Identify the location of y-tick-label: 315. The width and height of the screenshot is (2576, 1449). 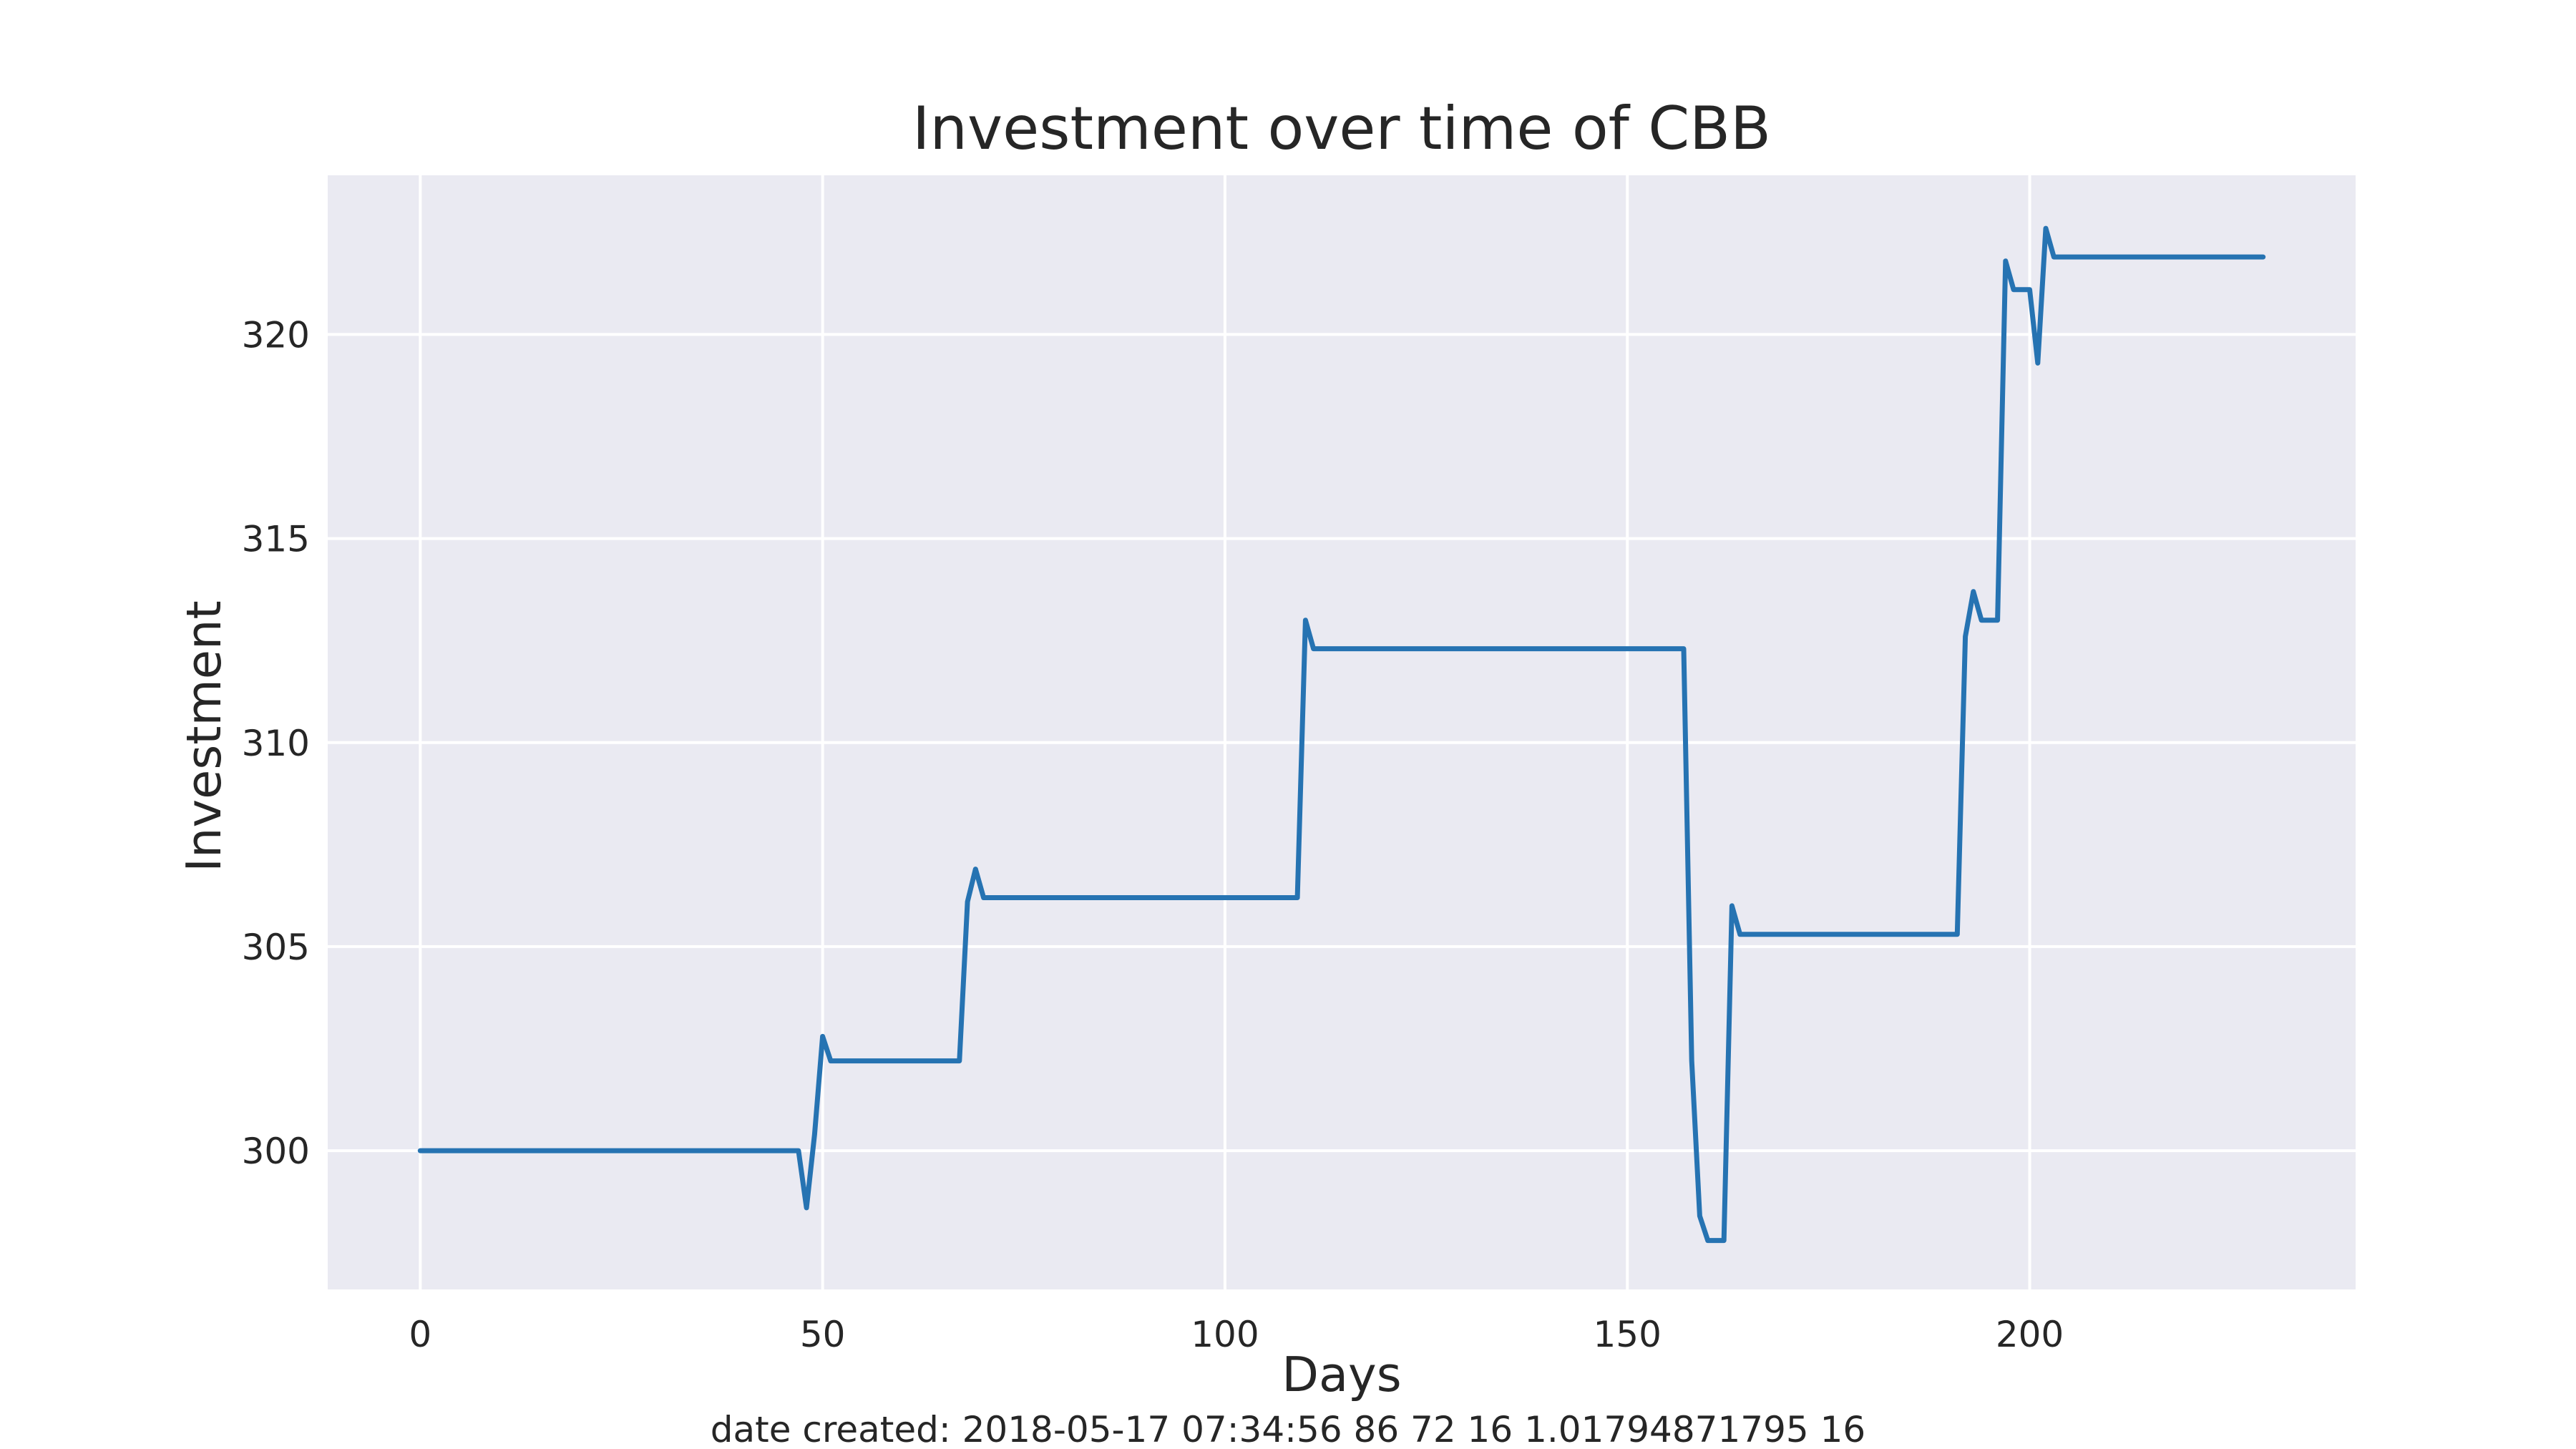
(276, 539).